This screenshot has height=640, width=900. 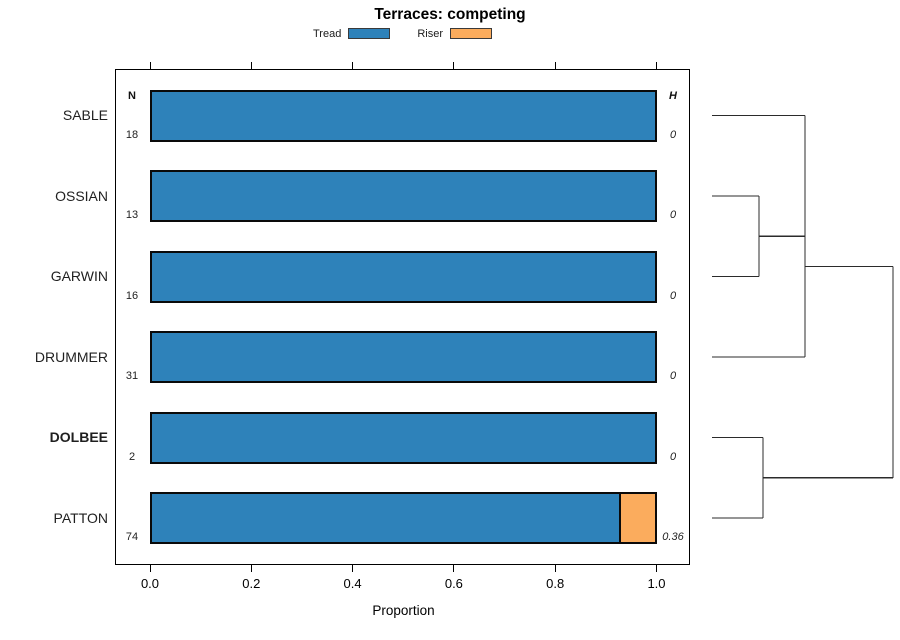 I want to click on chart-title: Terraces: competing, so click(x=450, y=14).